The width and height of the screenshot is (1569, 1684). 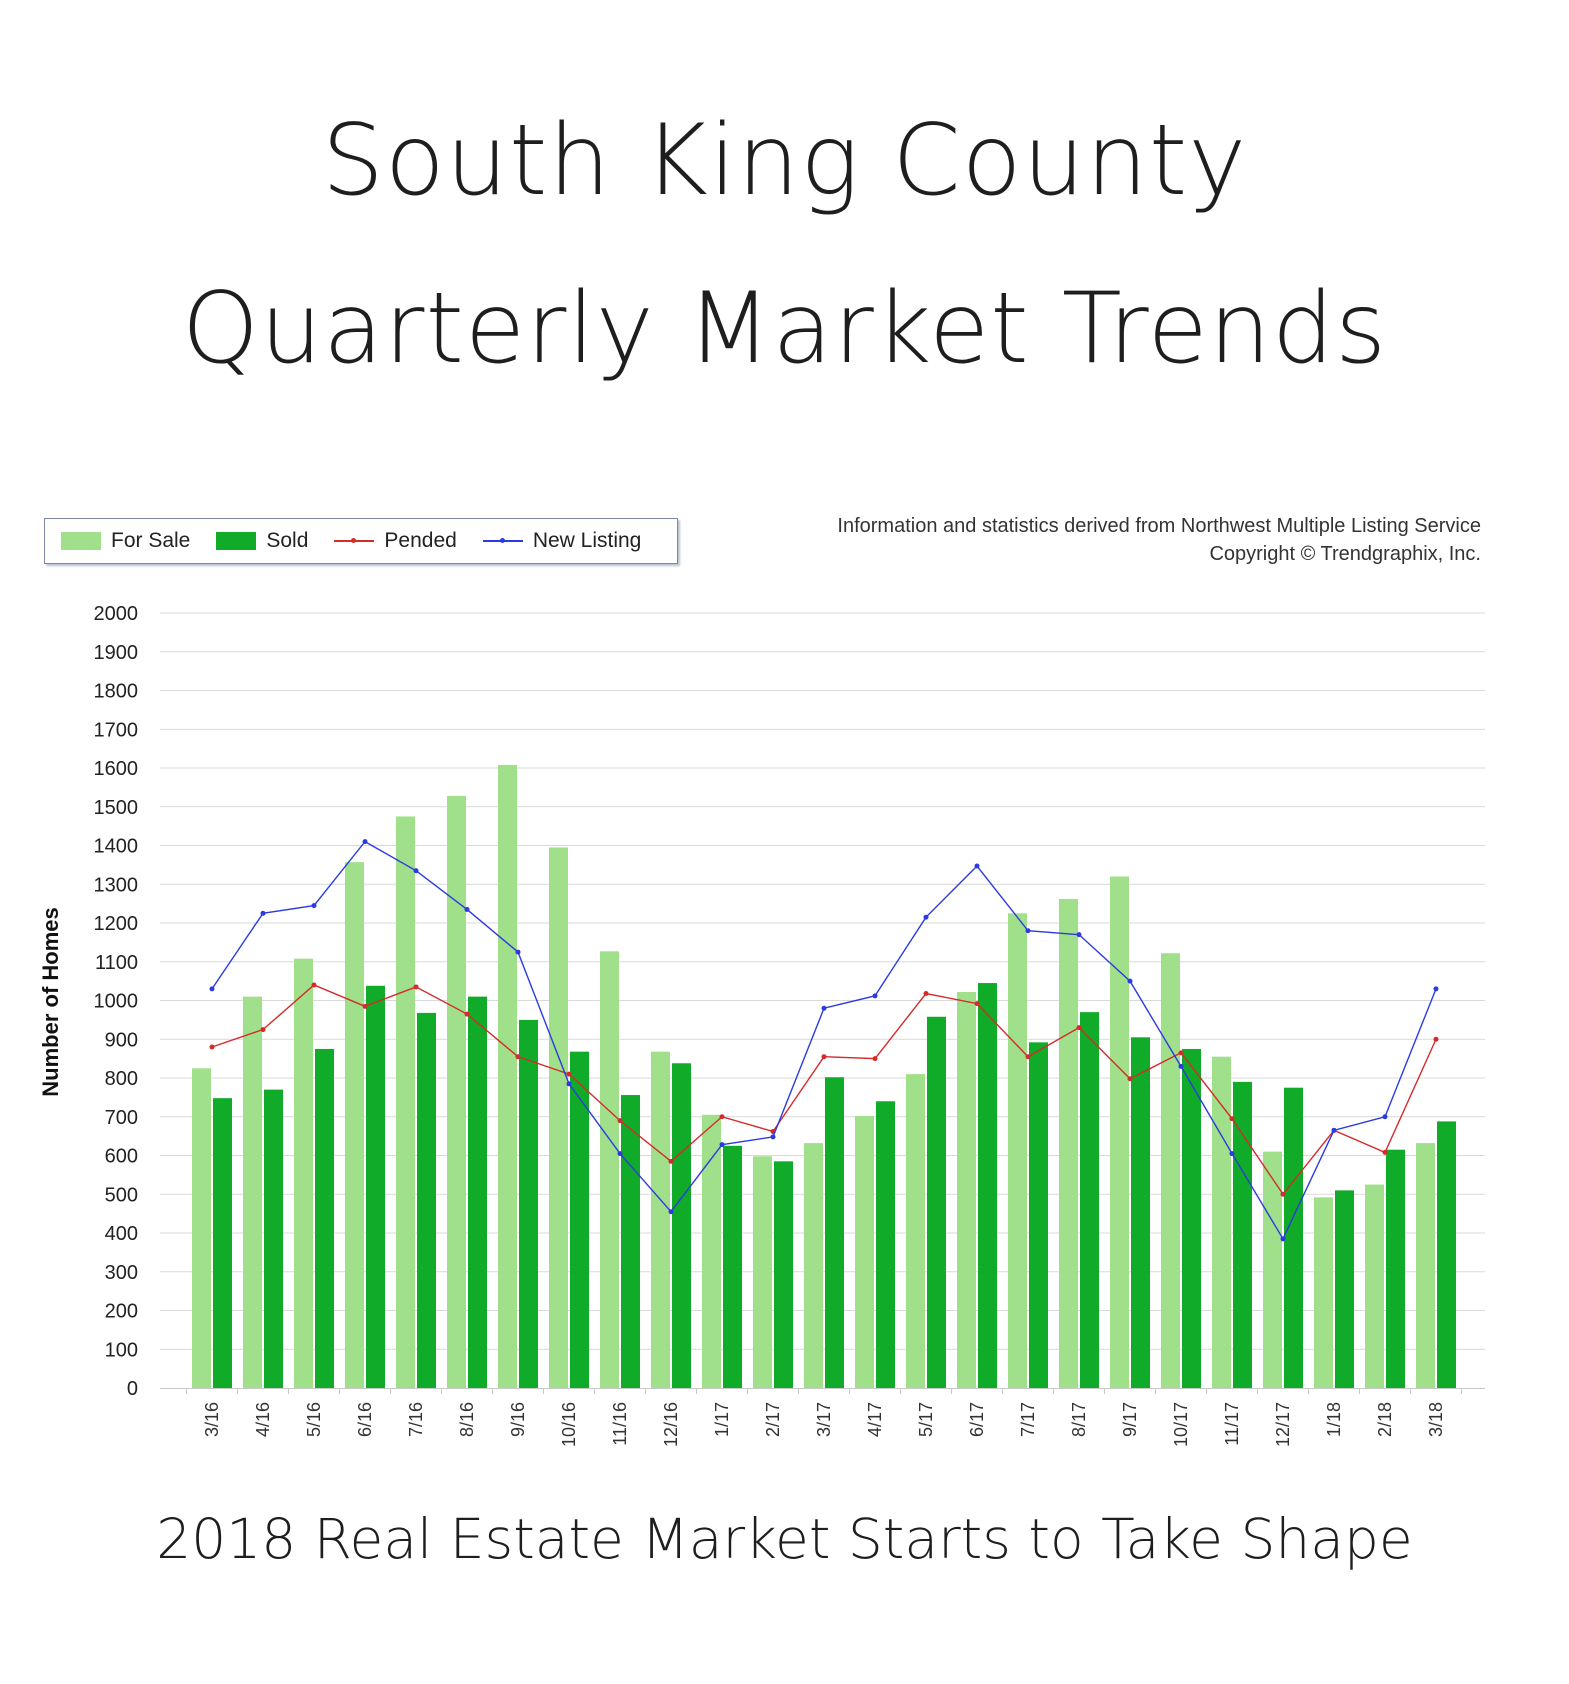 I want to click on y-tick-label: 1800, so click(x=116, y=692).